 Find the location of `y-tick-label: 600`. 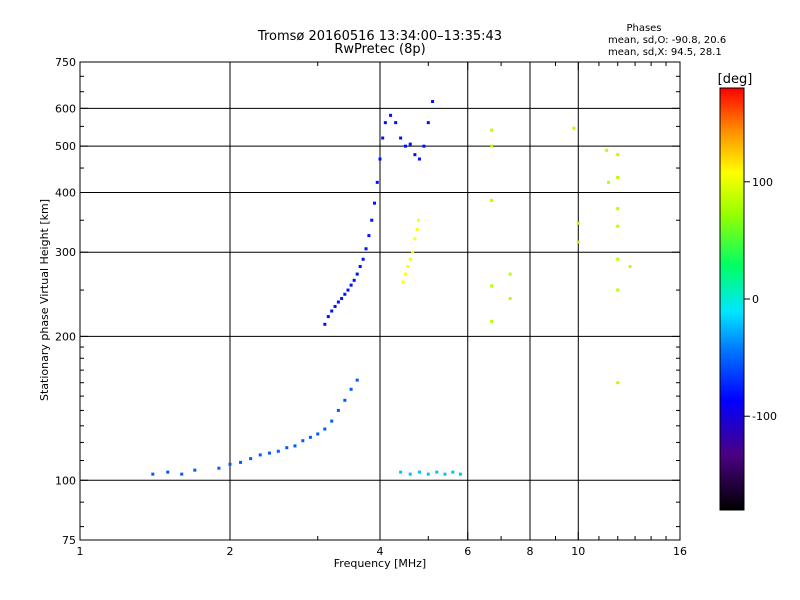

y-tick-label: 600 is located at coordinates (65, 108).